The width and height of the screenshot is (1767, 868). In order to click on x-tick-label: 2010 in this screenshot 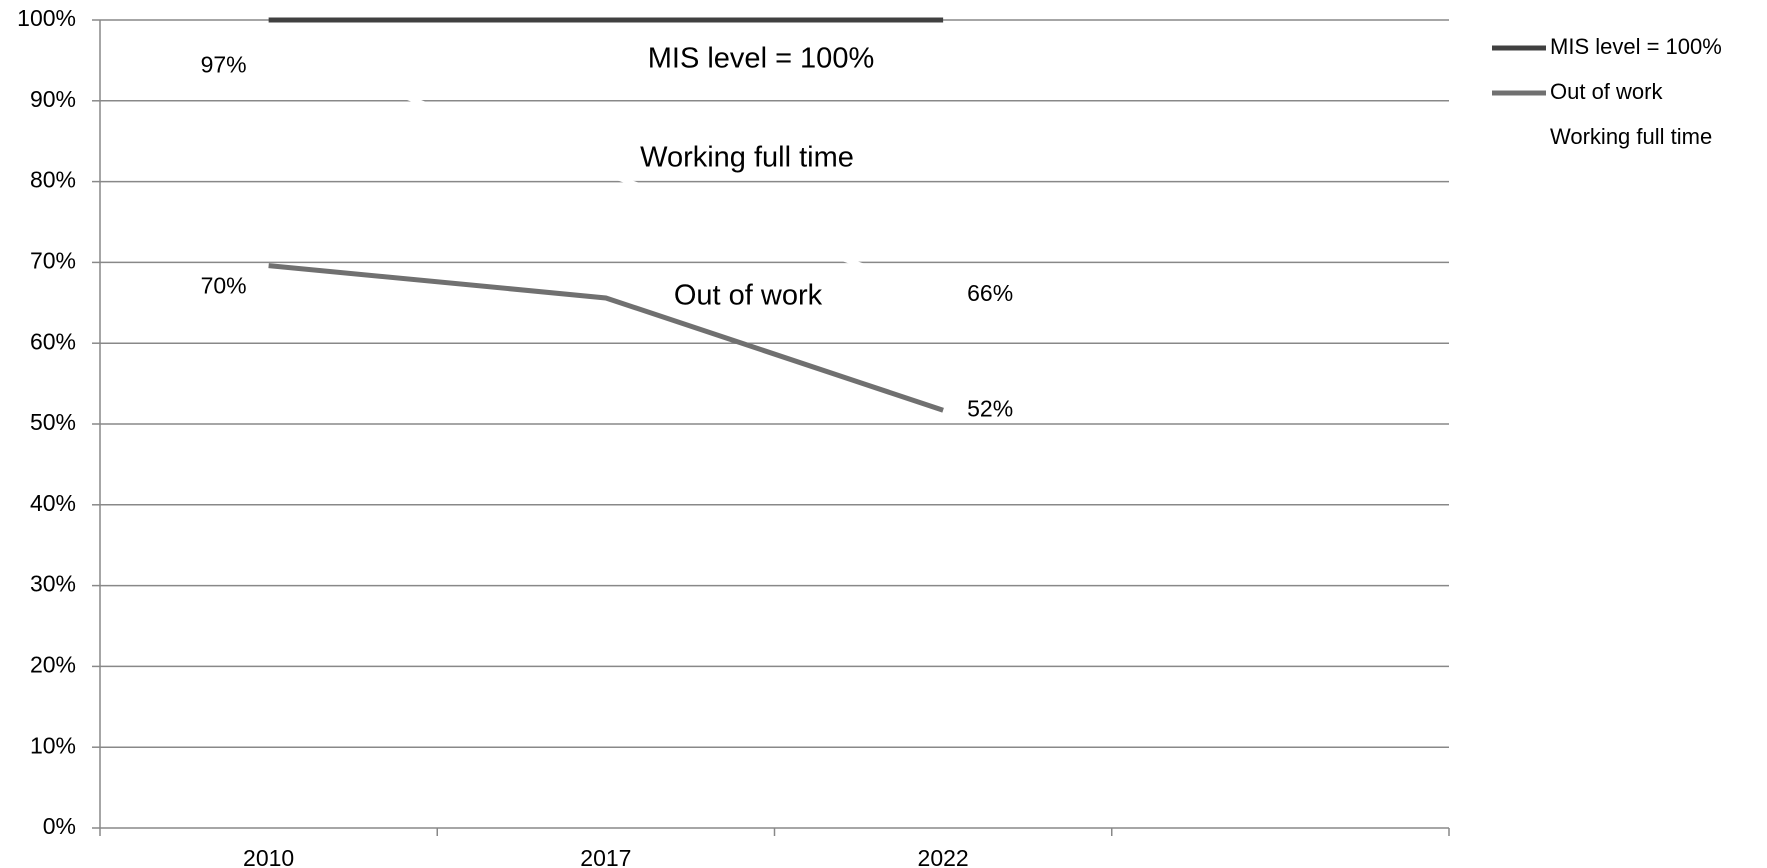, I will do `click(268, 856)`.